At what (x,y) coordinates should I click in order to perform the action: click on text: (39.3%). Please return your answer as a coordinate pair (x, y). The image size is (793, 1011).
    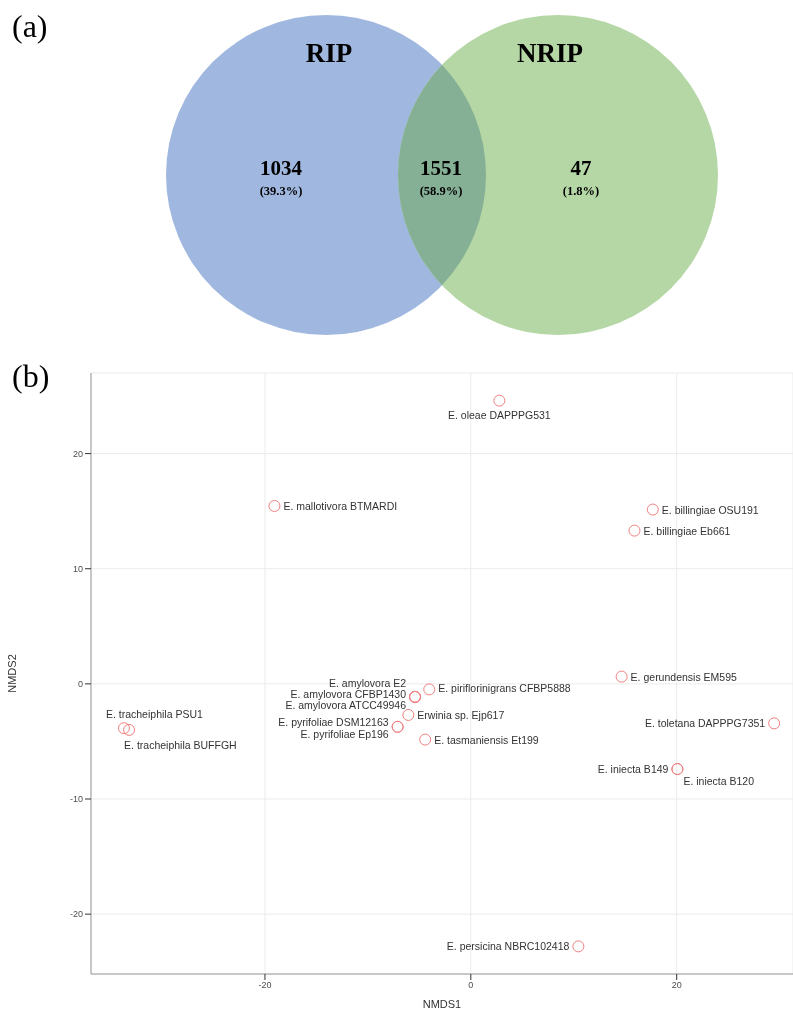
    Looking at the image, I should click on (281, 191).